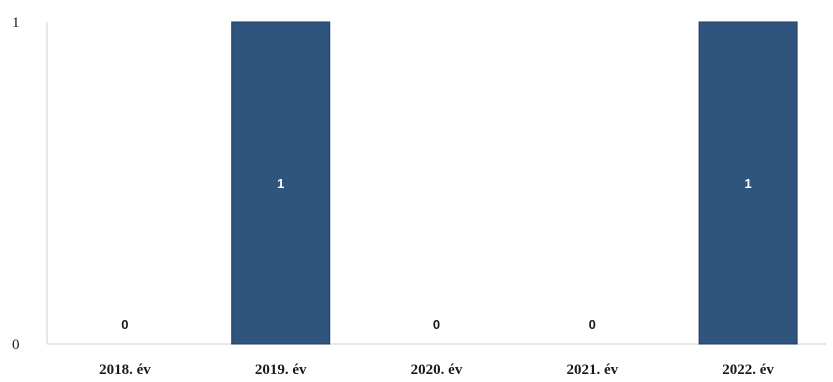  I want to click on x-category-label: 2022. év, so click(748, 370).